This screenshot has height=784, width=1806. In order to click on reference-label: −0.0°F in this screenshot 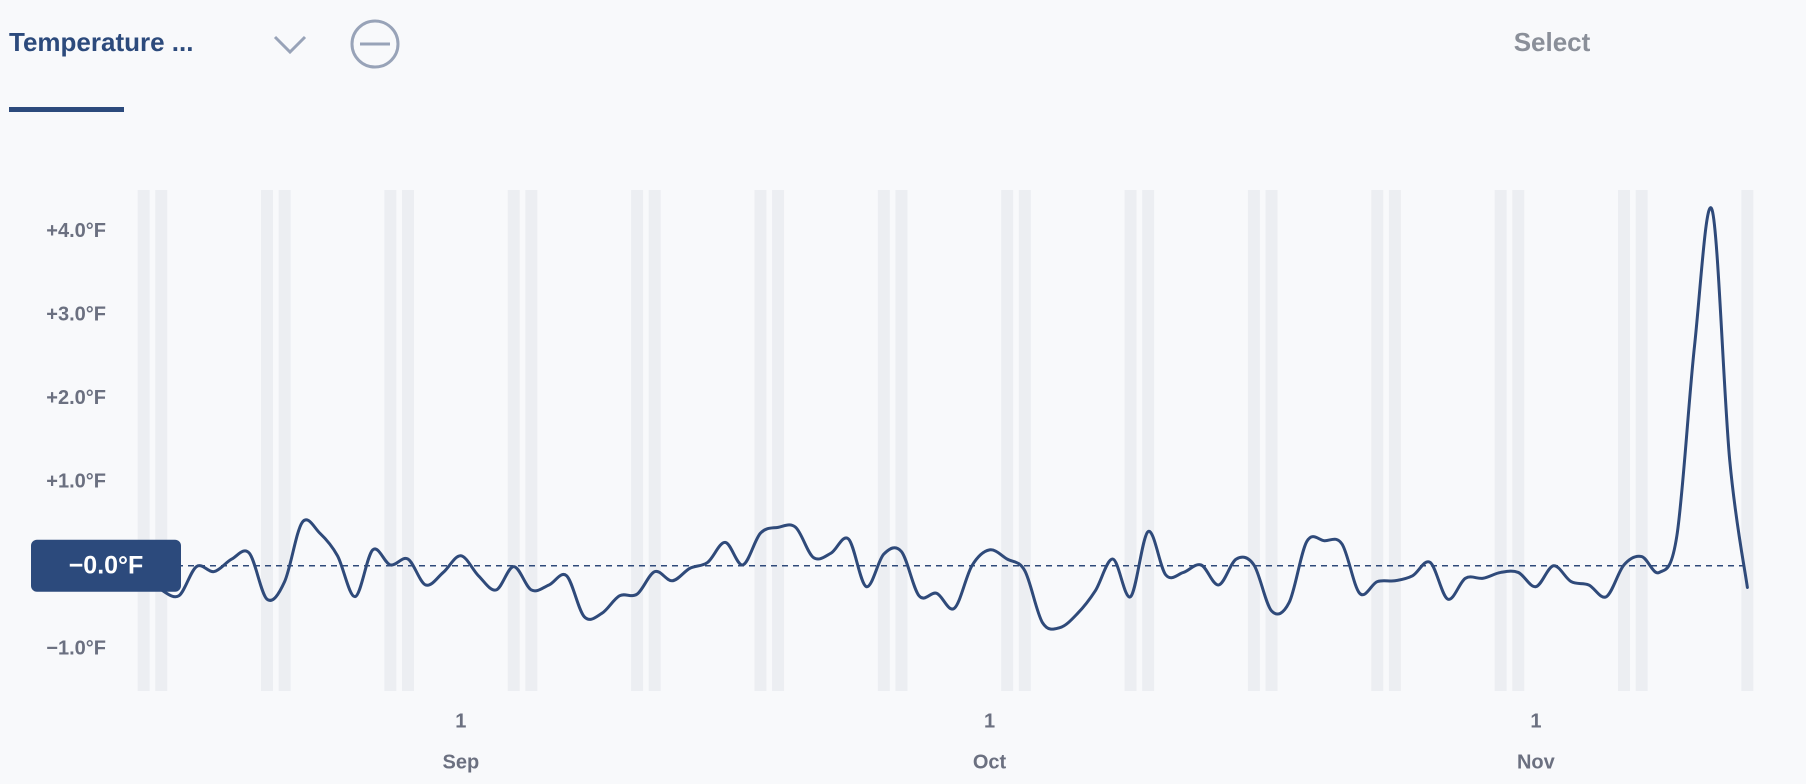, I will do `click(106, 565)`.